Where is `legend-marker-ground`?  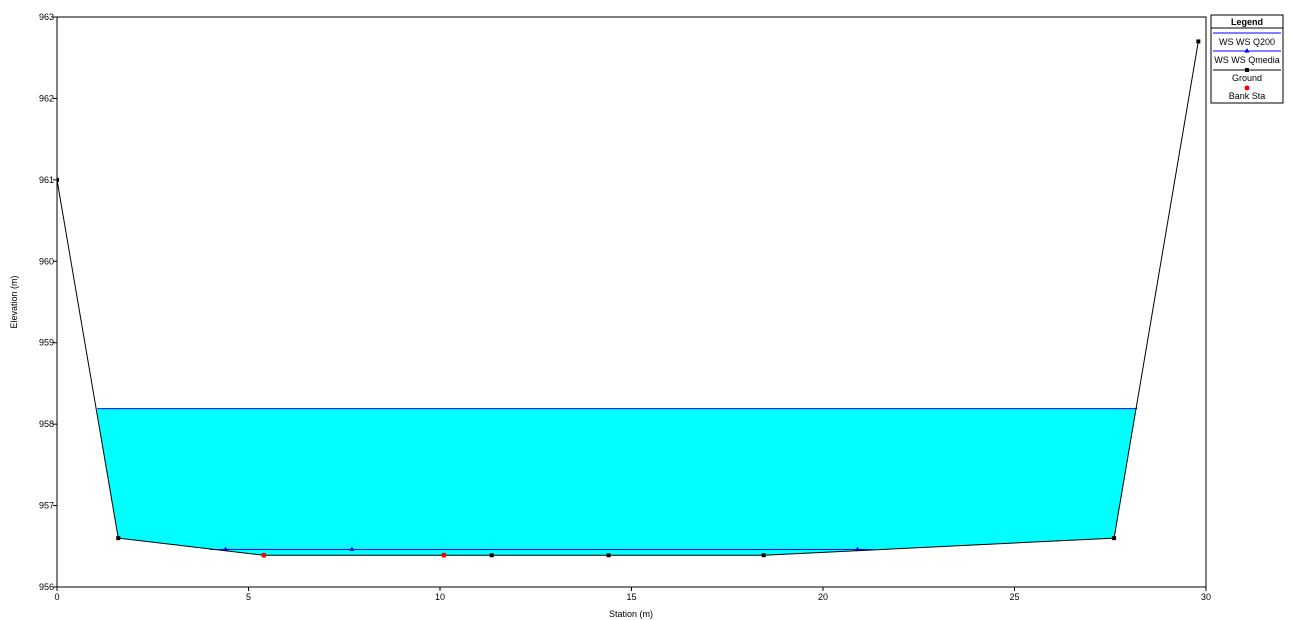 legend-marker-ground is located at coordinates (1247, 70).